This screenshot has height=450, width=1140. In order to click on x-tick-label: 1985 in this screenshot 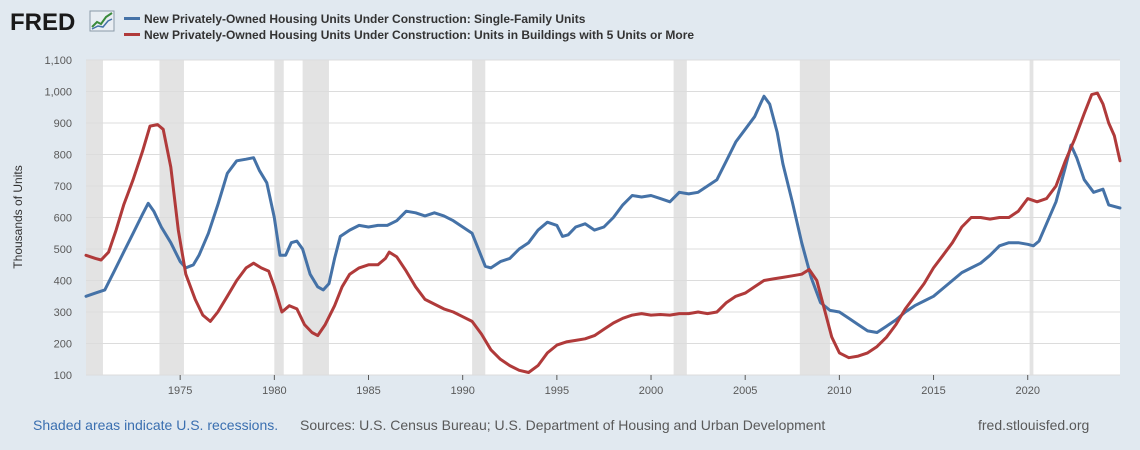, I will do `click(368, 391)`.